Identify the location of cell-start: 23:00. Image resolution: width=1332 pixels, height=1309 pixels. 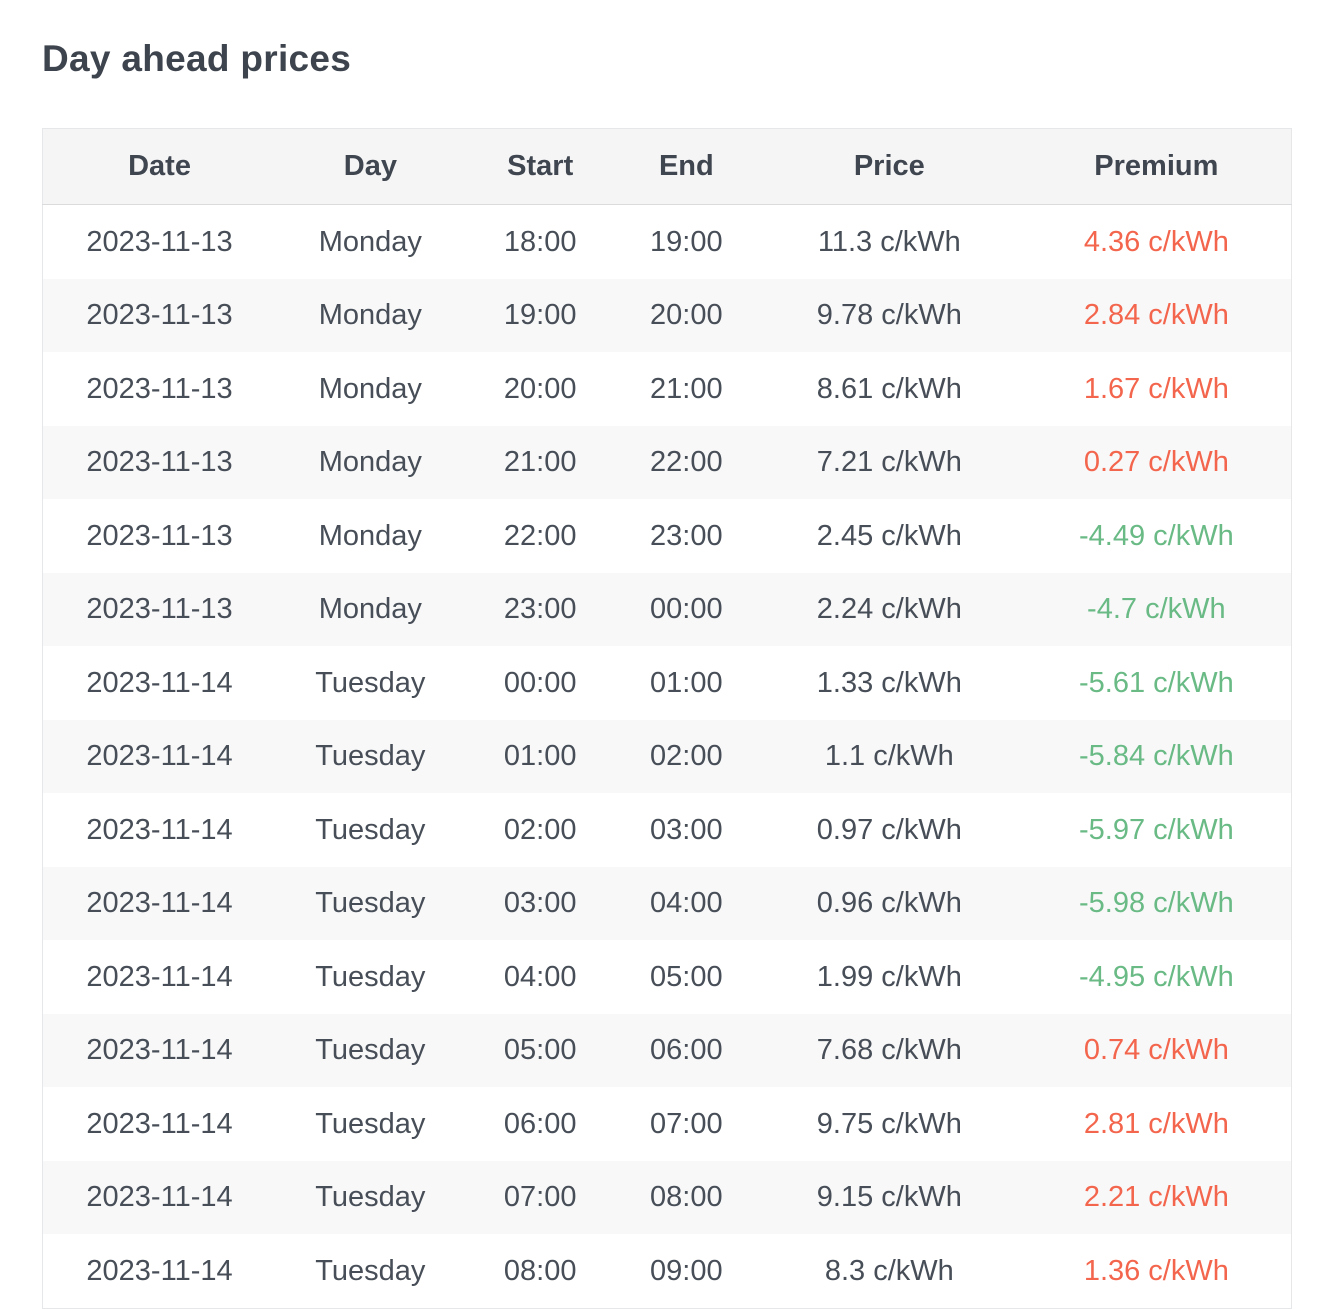
(540, 609).